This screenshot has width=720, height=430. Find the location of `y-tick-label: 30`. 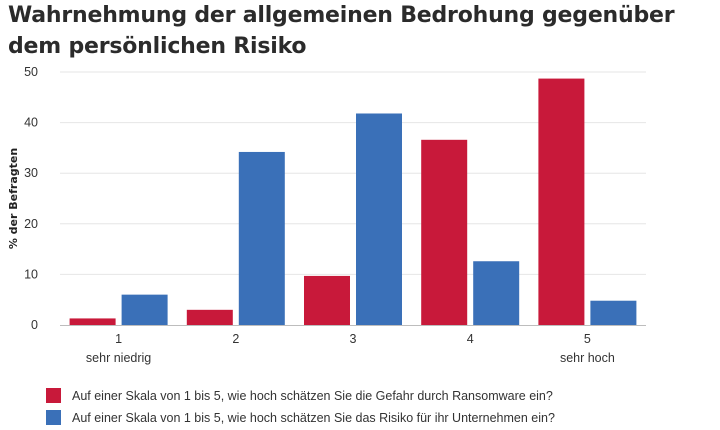

y-tick-label: 30 is located at coordinates (31, 173).